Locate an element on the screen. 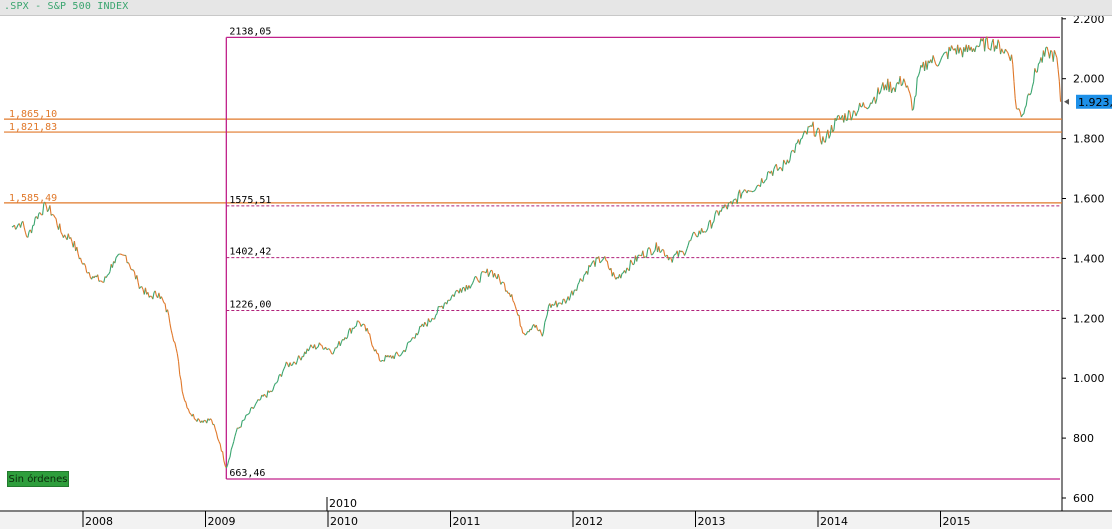 The width and height of the screenshot is (1112, 529). sin-ordenes-button: Sin órdenes is located at coordinates (38, 479).